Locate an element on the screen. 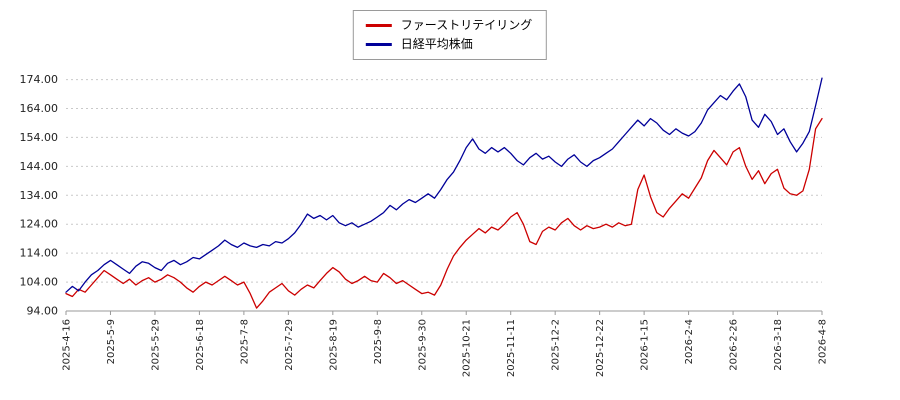  x-axis-tick-label: 2025-10-21 is located at coordinates (467, 348).